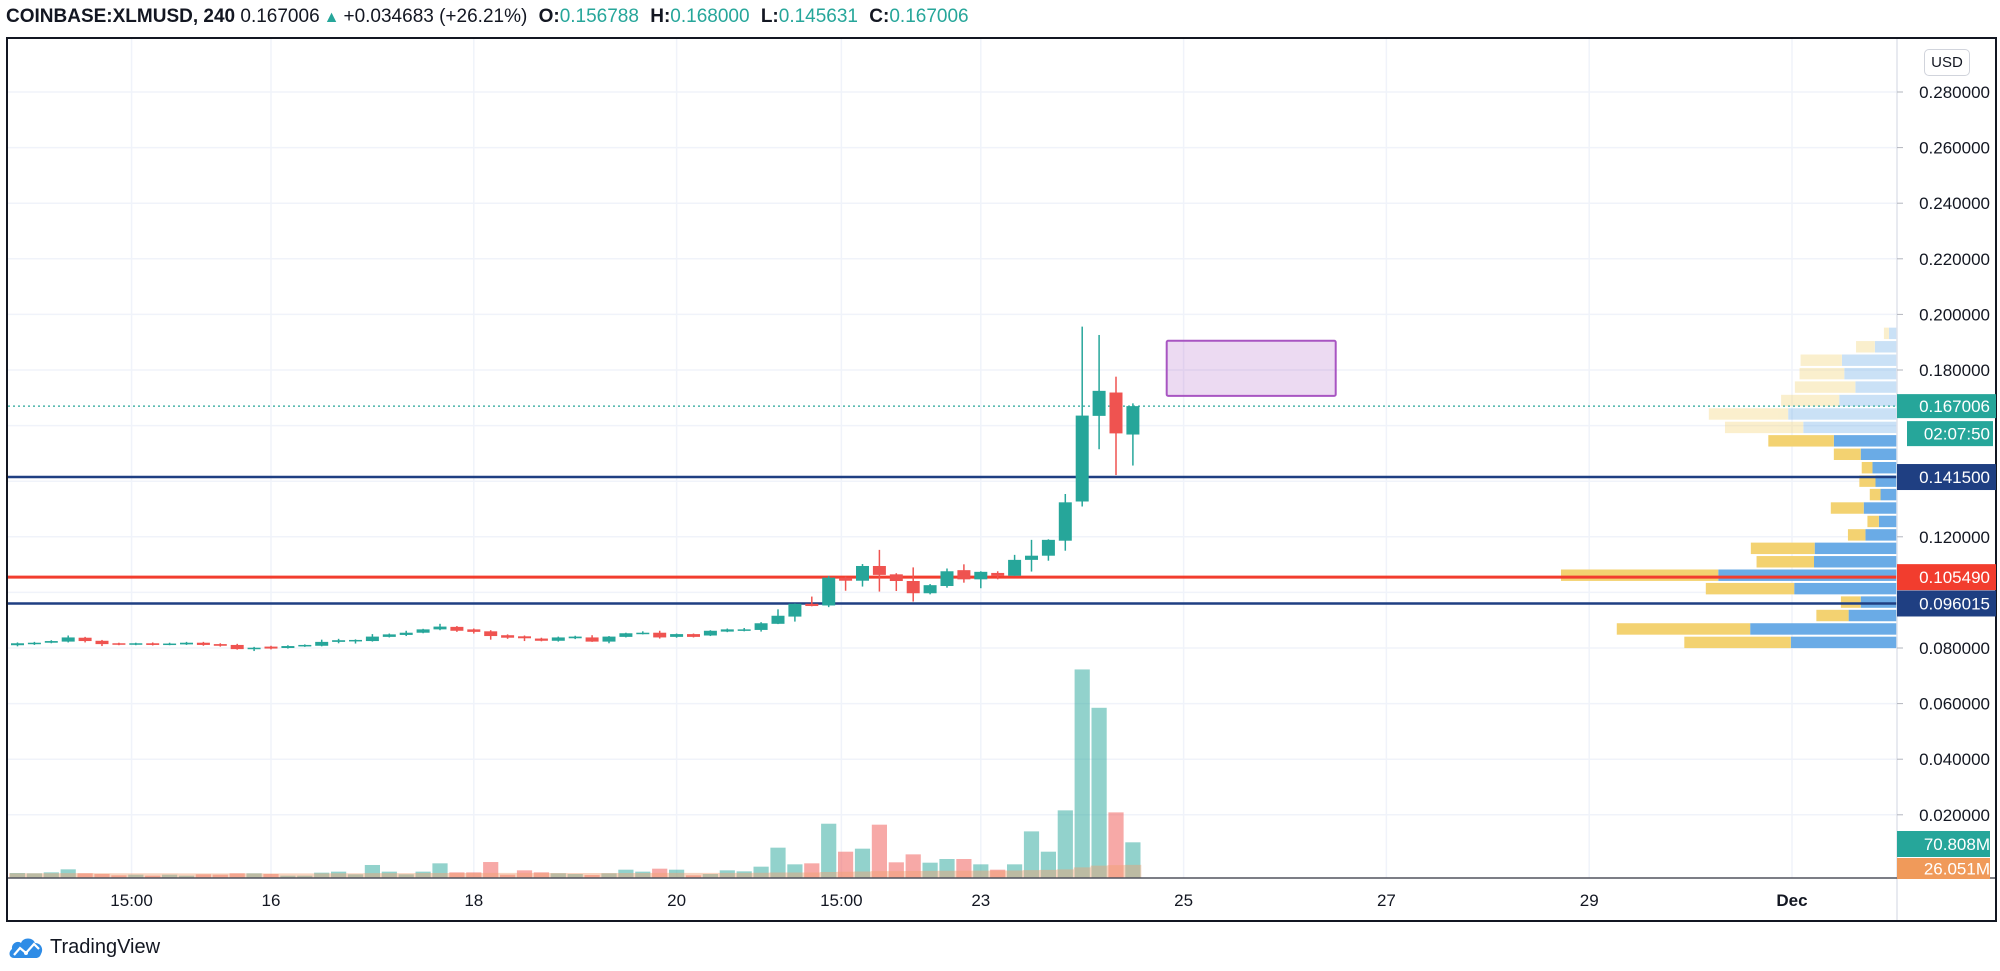 Image resolution: width=2000 pixels, height=971 pixels. I want to click on close-value: 0.167006, so click(929, 16).